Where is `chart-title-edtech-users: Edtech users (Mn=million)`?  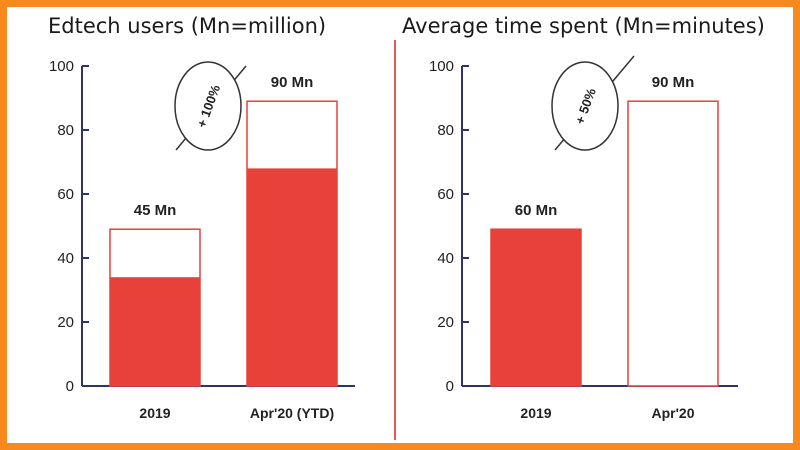 chart-title-edtech-users: Edtech users (Mn=million) is located at coordinates (187, 26).